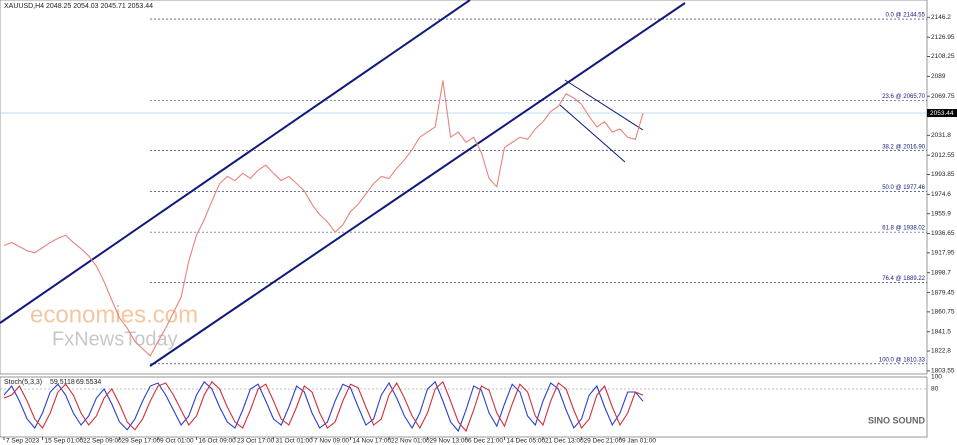 The height and width of the screenshot is (445, 957). What do you see at coordinates (331, 441) in the screenshot?
I see `x-tick-label: 7 Nov 09:00` at bounding box center [331, 441].